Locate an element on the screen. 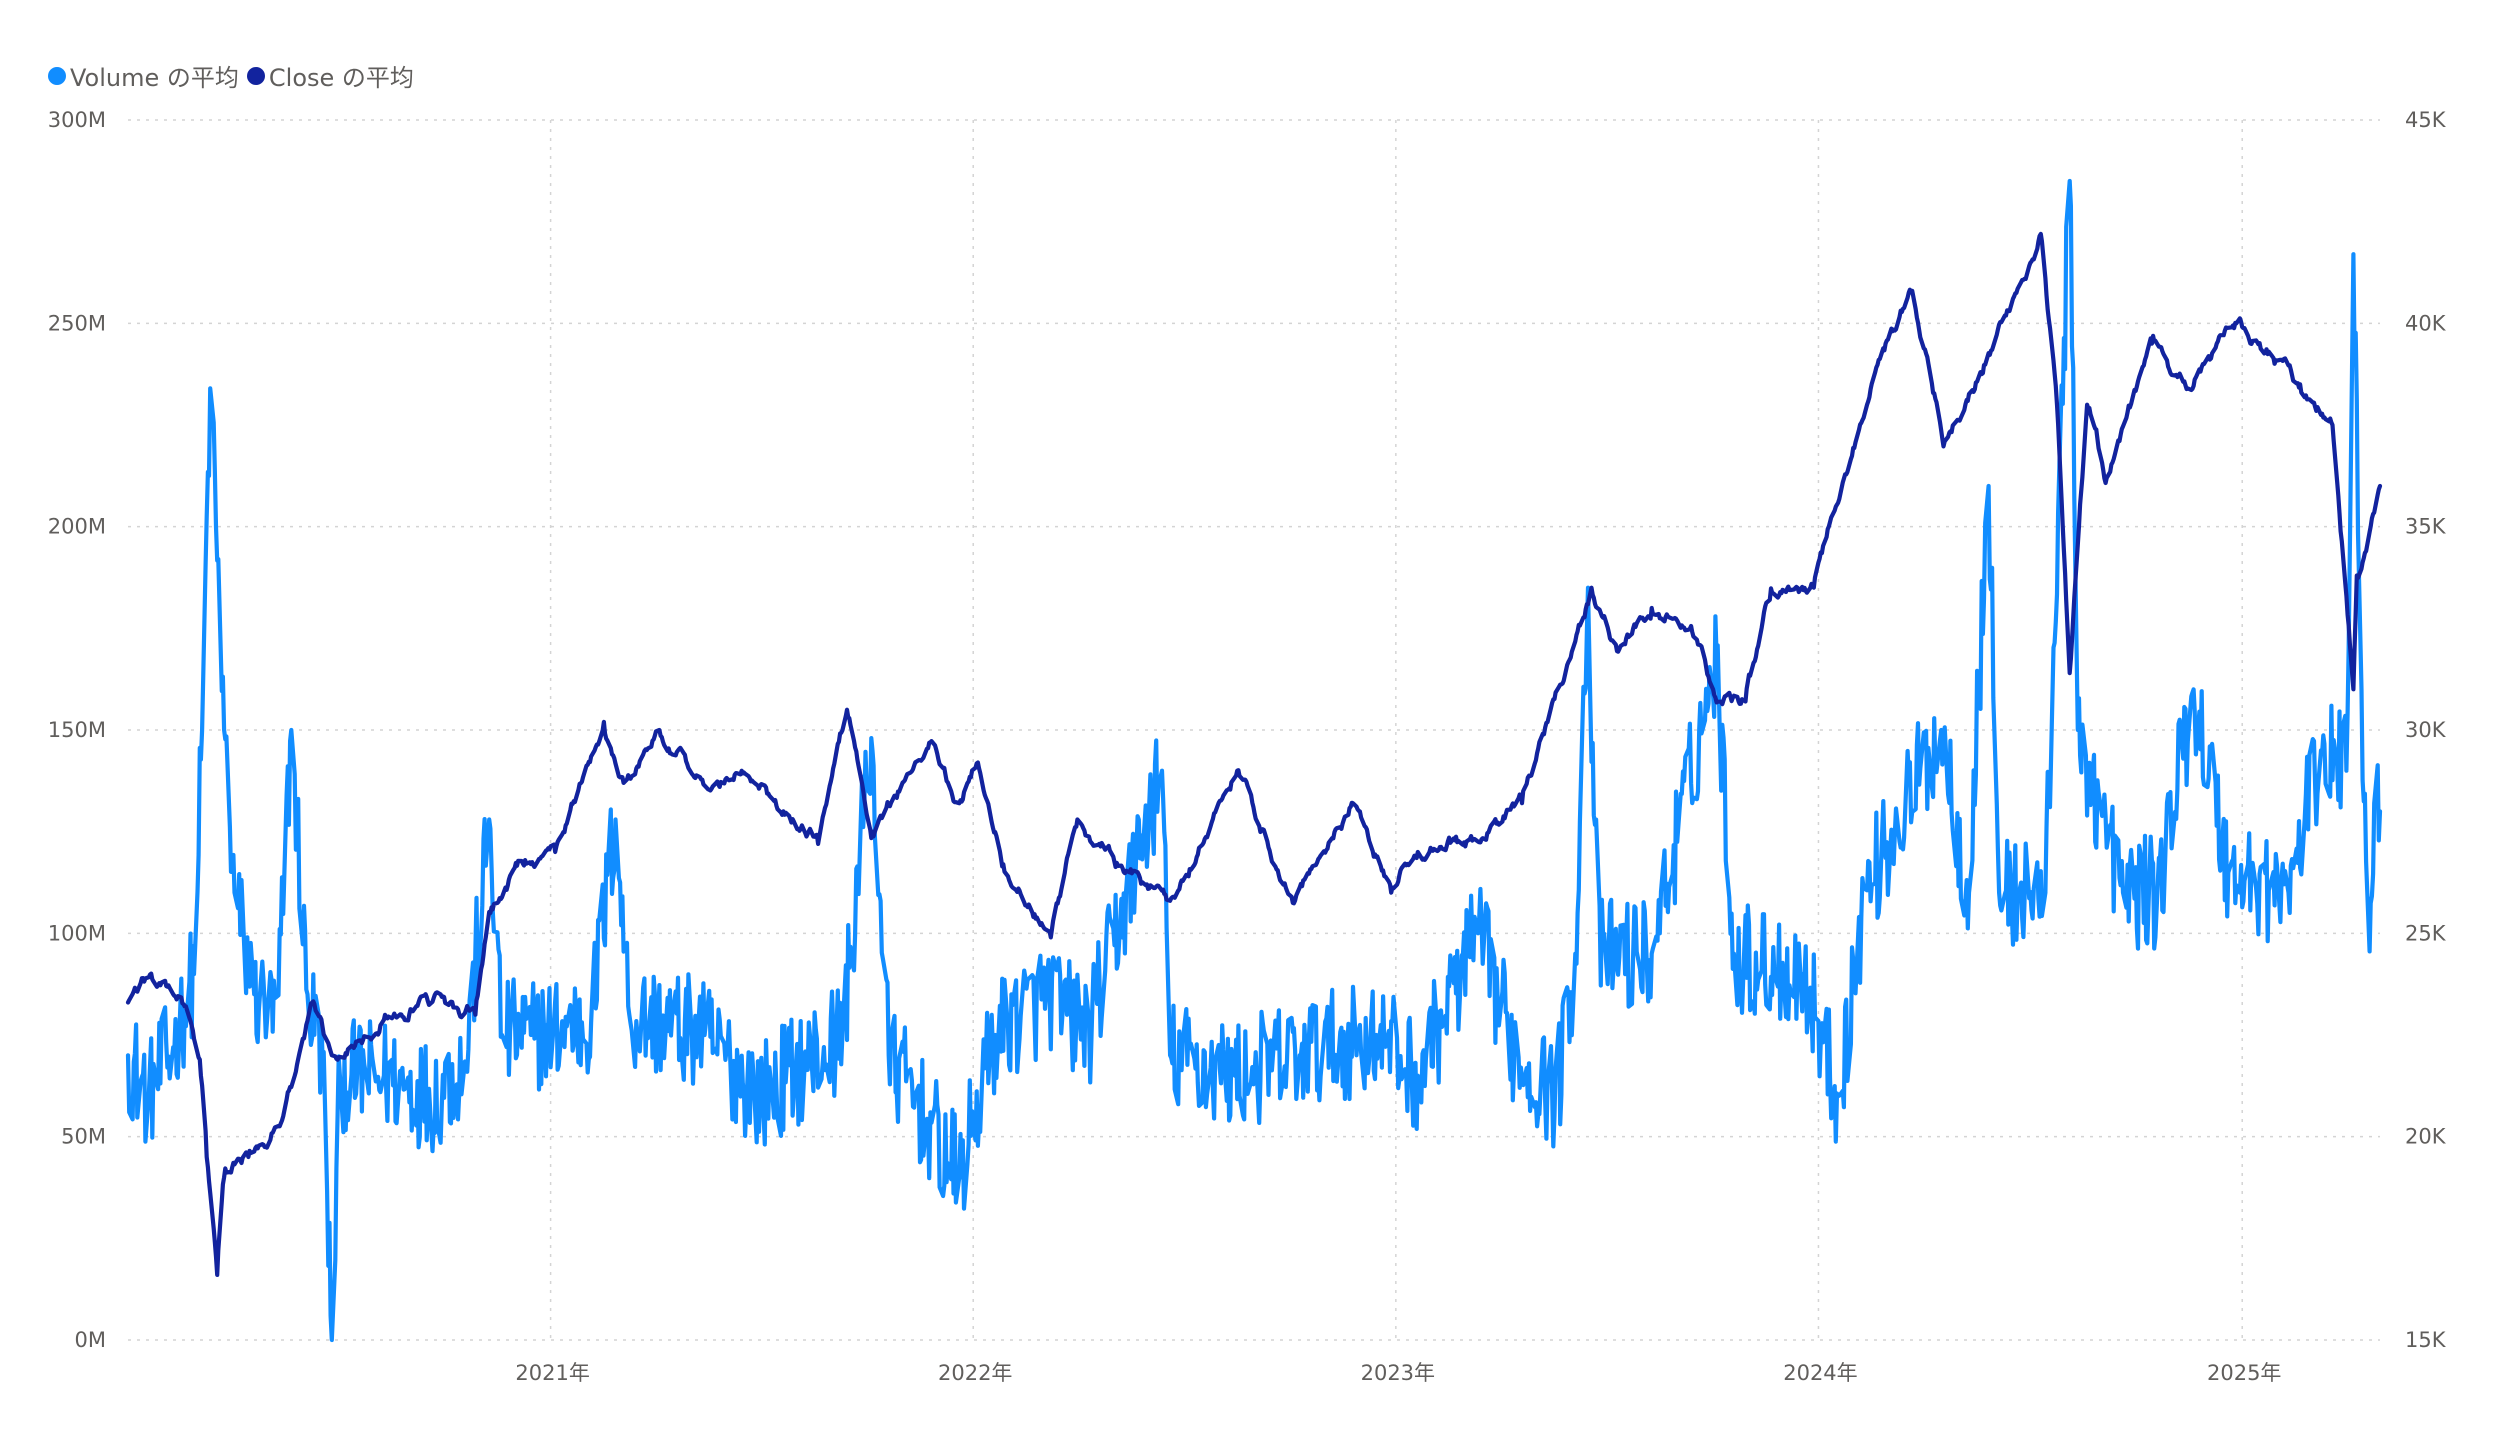 This screenshot has width=2499, height=1433. legend-marker-close is located at coordinates (255, 75).